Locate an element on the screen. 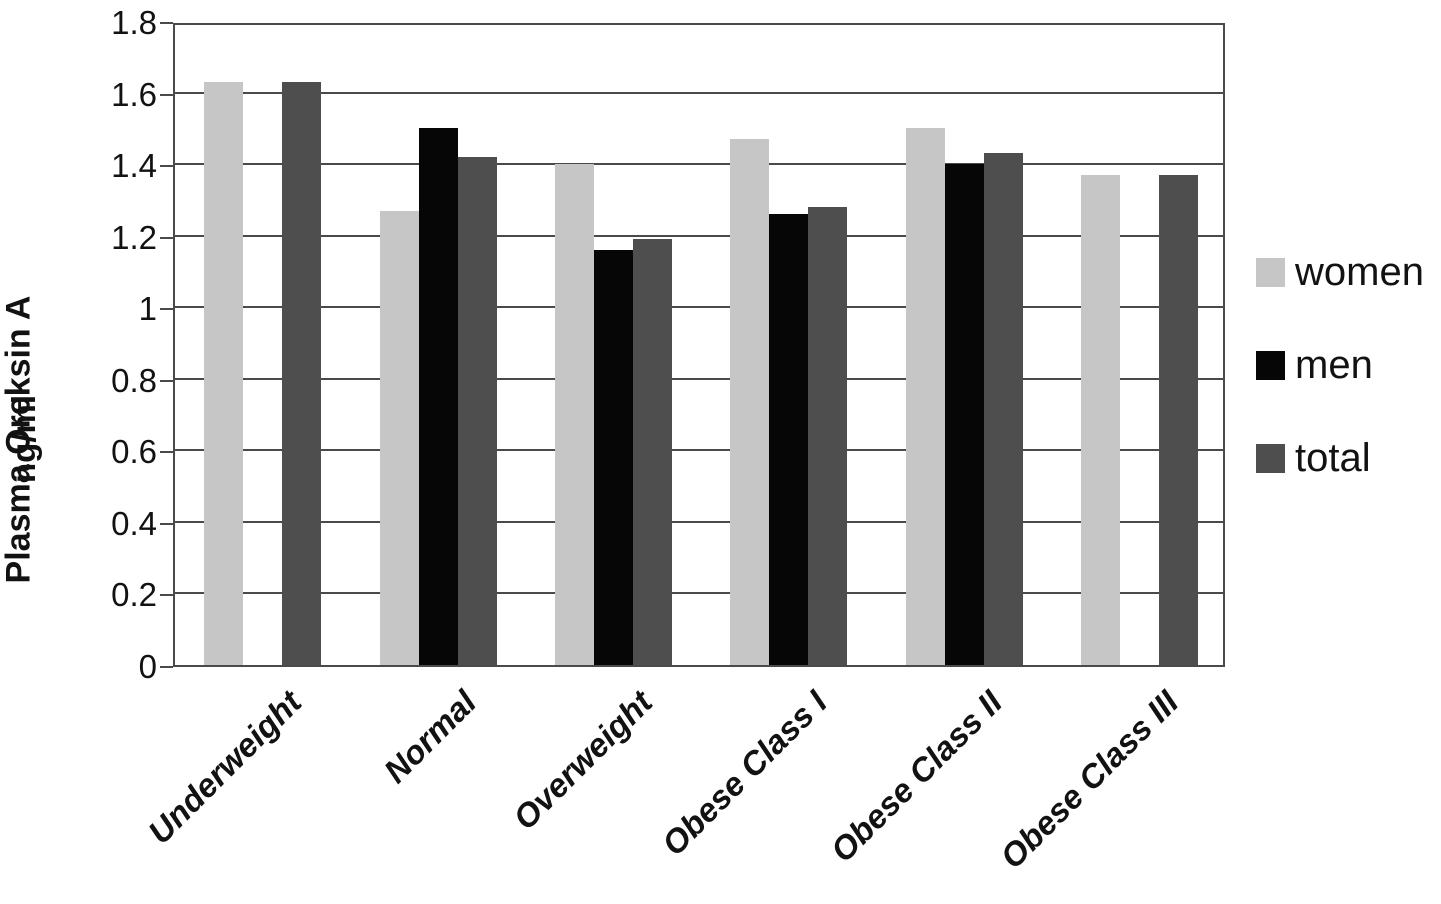  bar-women-normal is located at coordinates (399, 437).